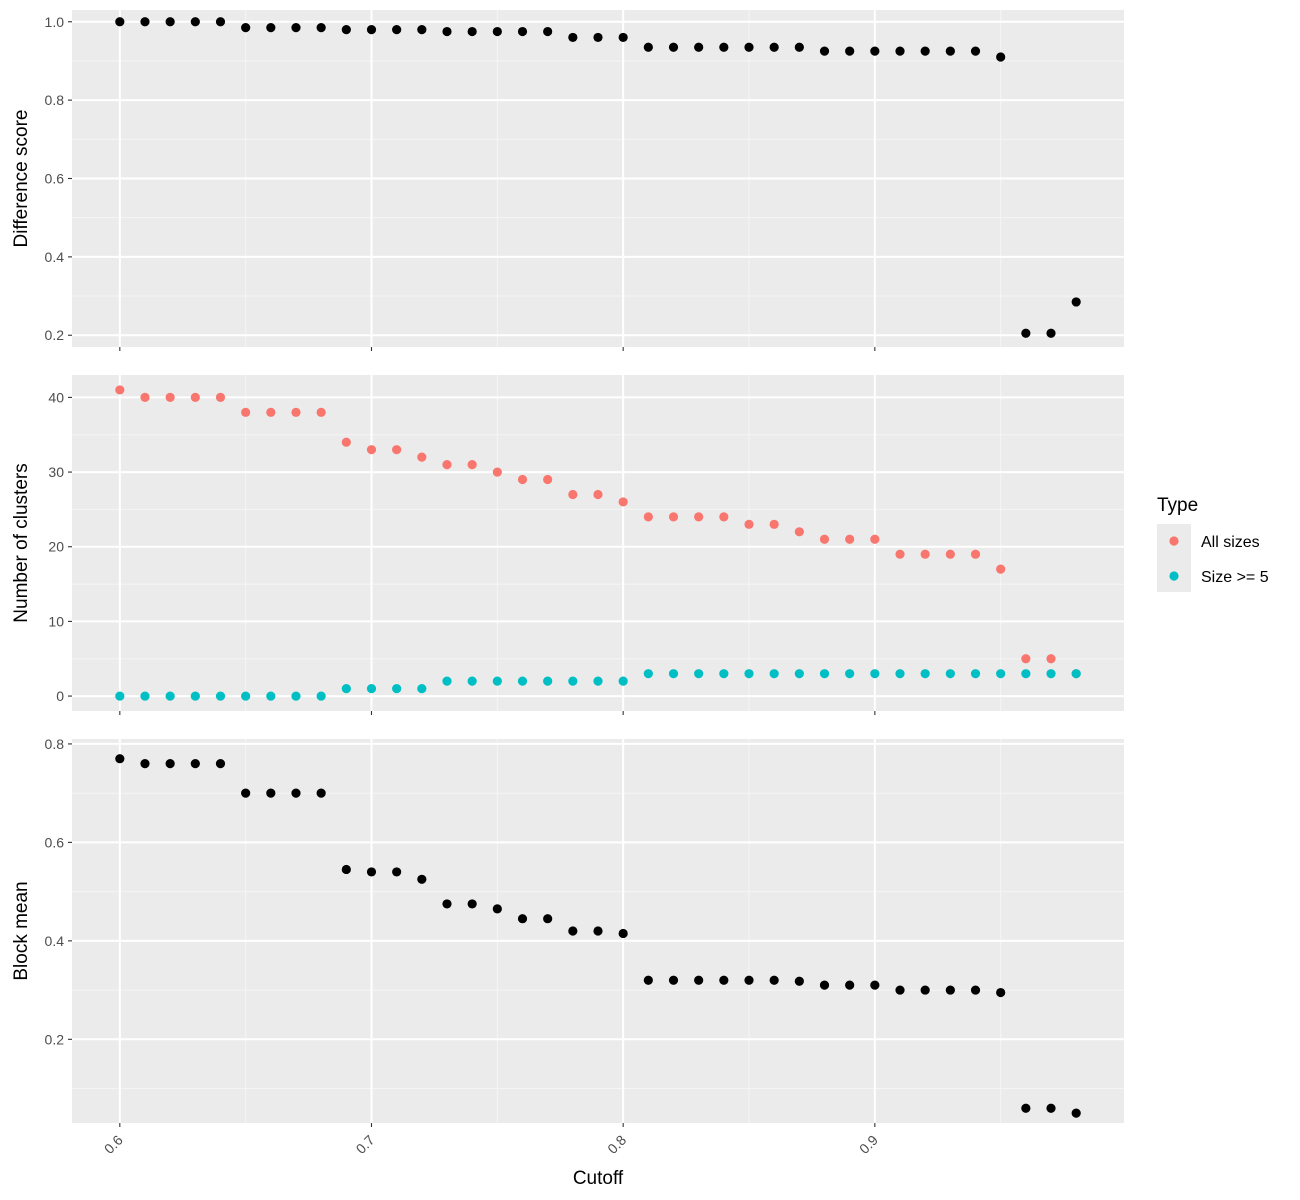 The height and width of the screenshot is (1200, 1300). Describe the element at coordinates (60, 696) in the screenshot. I see `y-tick-label: 0` at that location.